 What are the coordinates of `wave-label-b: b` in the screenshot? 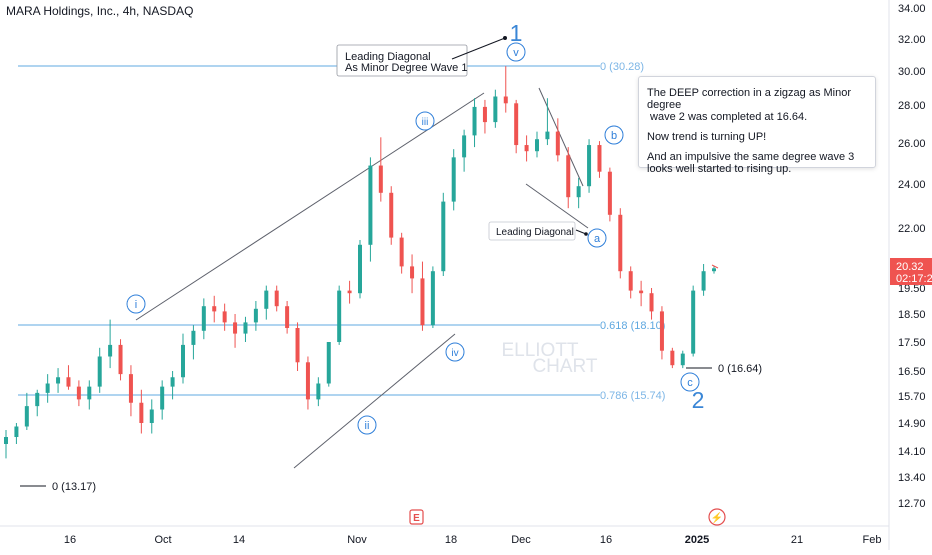 It's located at (614, 135).